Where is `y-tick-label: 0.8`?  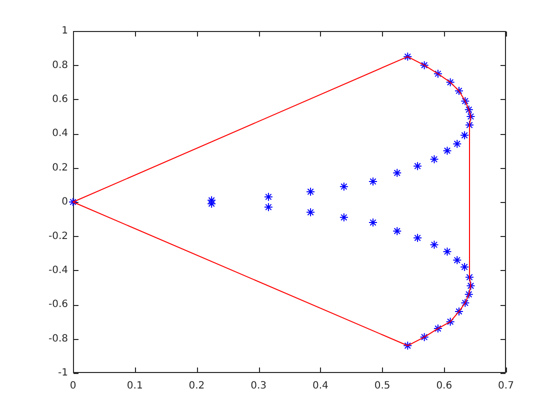
y-tick-label: 0.8 is located at coordinates (60, 65).